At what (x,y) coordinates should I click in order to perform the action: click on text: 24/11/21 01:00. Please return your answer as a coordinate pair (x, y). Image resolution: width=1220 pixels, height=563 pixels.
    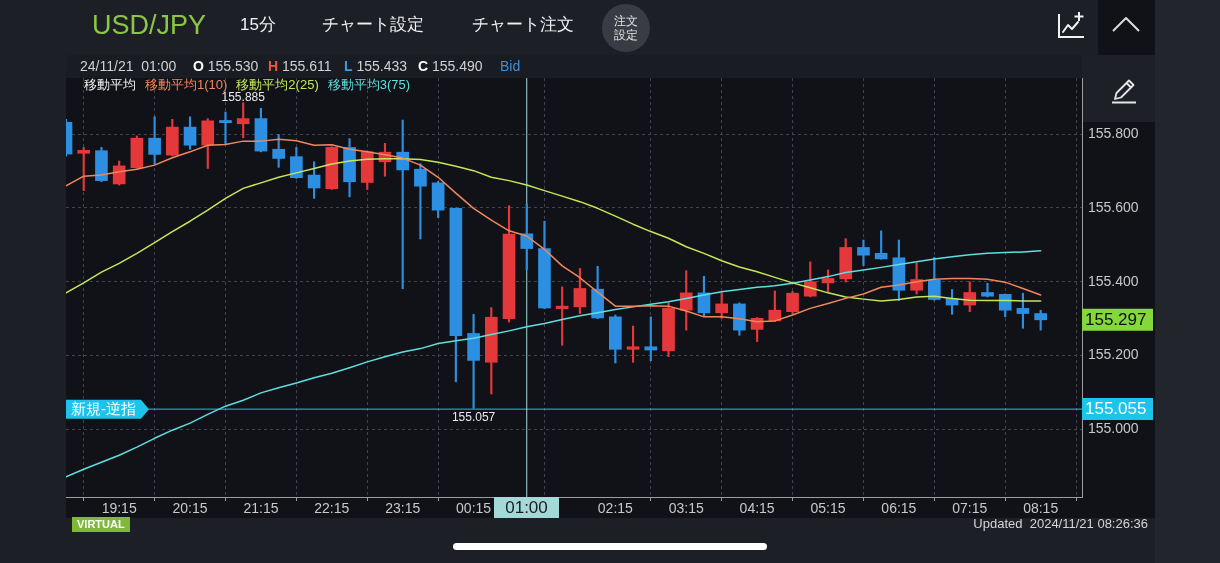
    Looking at the image, I should click on (128, 66).